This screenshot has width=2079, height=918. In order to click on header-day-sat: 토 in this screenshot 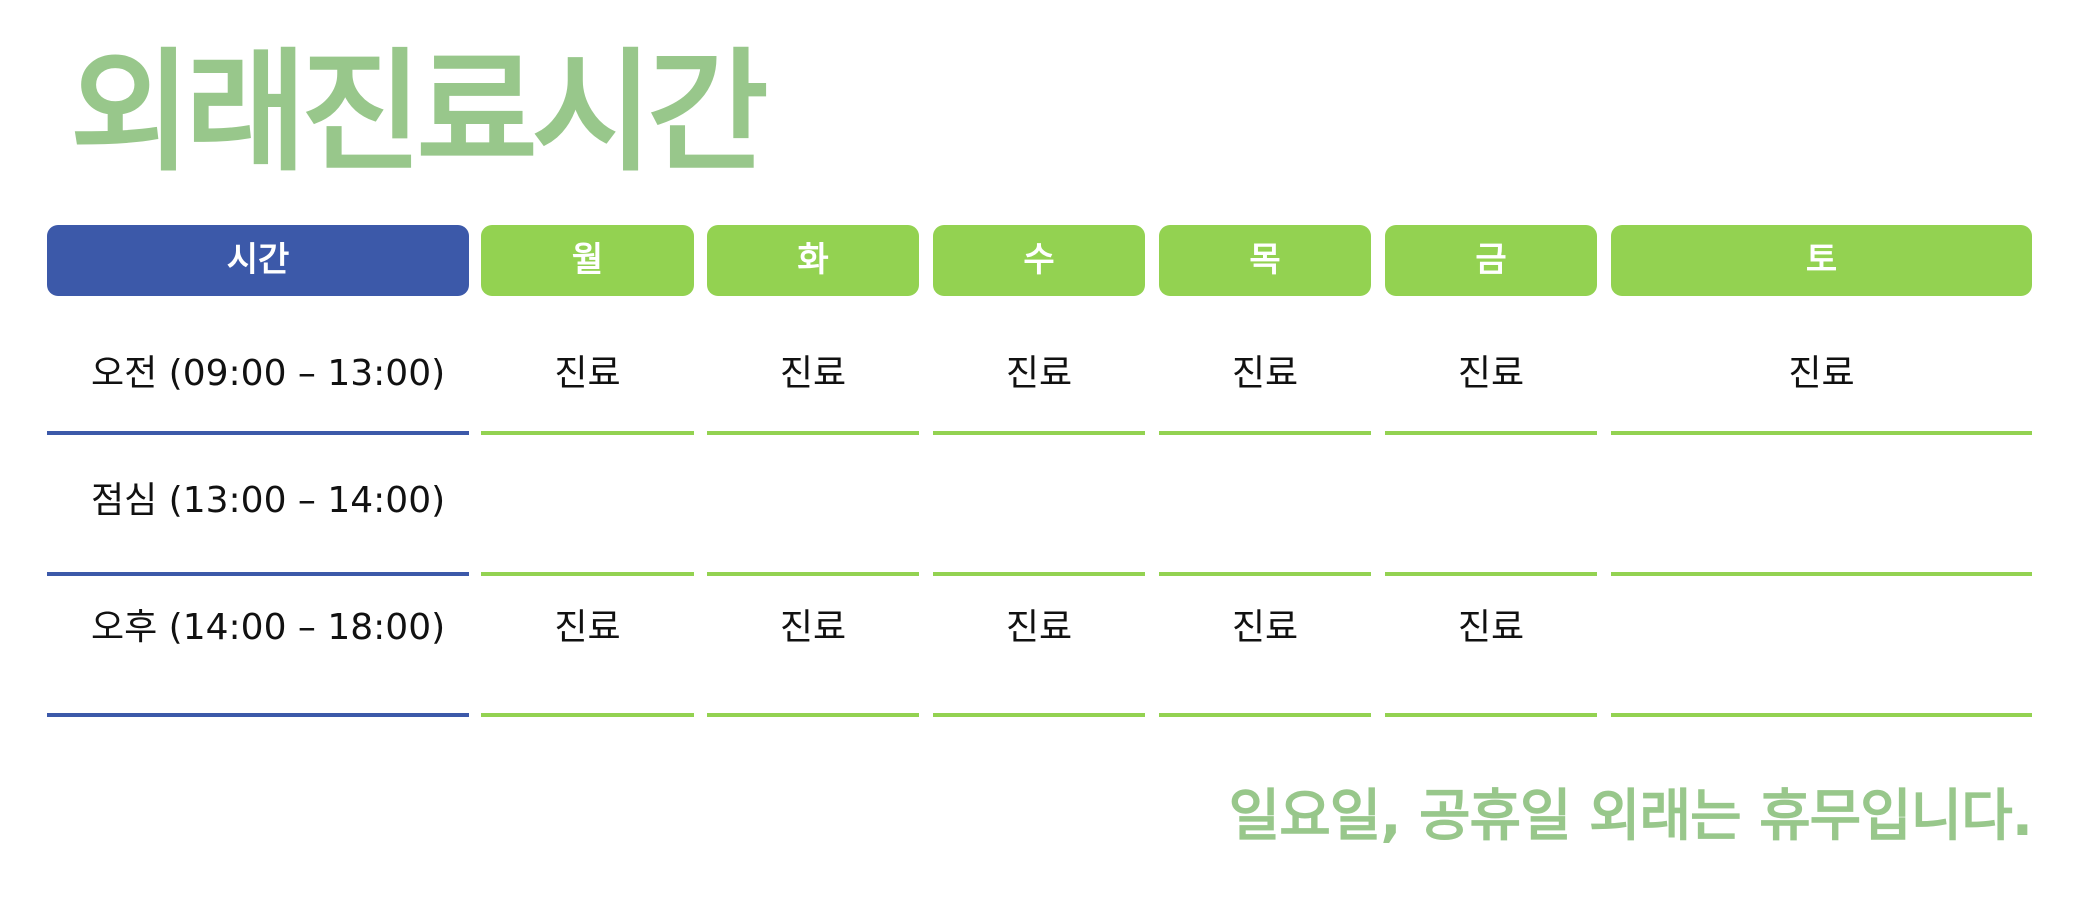, I will do `click(1821, 260)`.